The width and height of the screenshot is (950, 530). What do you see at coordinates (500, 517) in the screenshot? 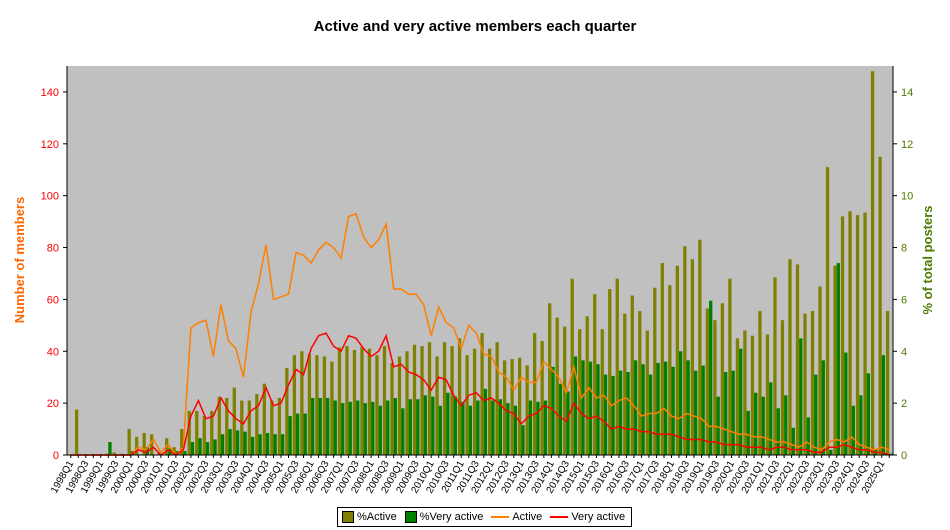
I see `legend-line-active` at bounding box center [500, 517].